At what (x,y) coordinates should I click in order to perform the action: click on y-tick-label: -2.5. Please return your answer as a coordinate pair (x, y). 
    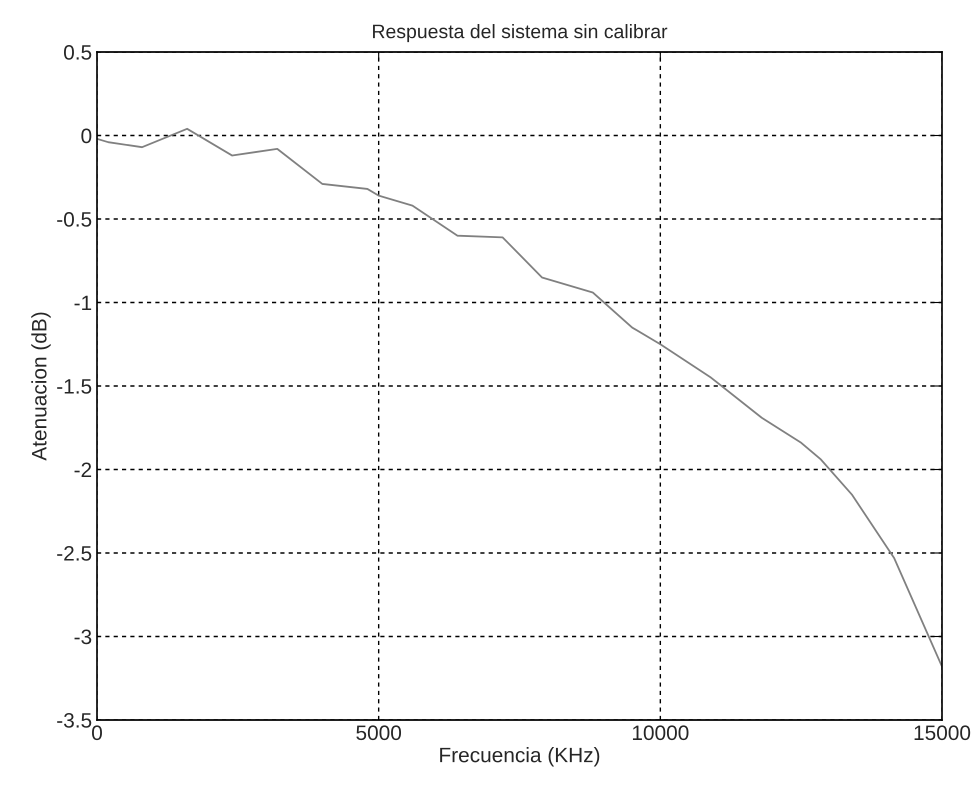
    Looking at the image, I should click on (74, 553).